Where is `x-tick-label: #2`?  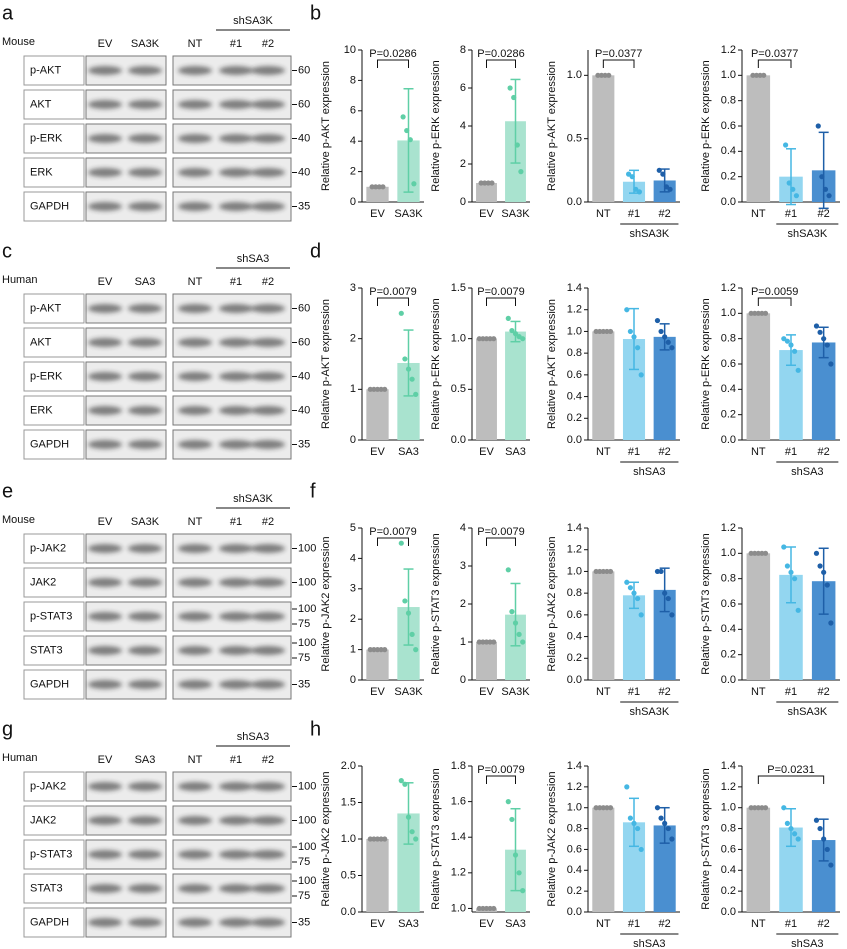 x-tick-label: #2 is located at coordinates (665, 692).